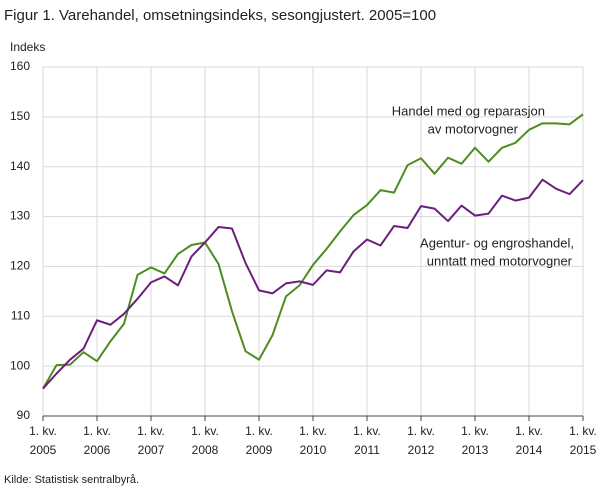 The height and width of the screenshot is (488, 608). I want to click on x-tick-label: 2011, so click(367, 450).